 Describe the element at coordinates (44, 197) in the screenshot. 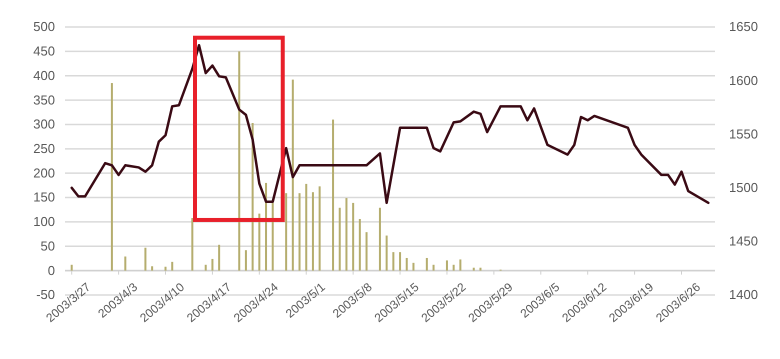

I see `y-tick-label: 150` at that location.